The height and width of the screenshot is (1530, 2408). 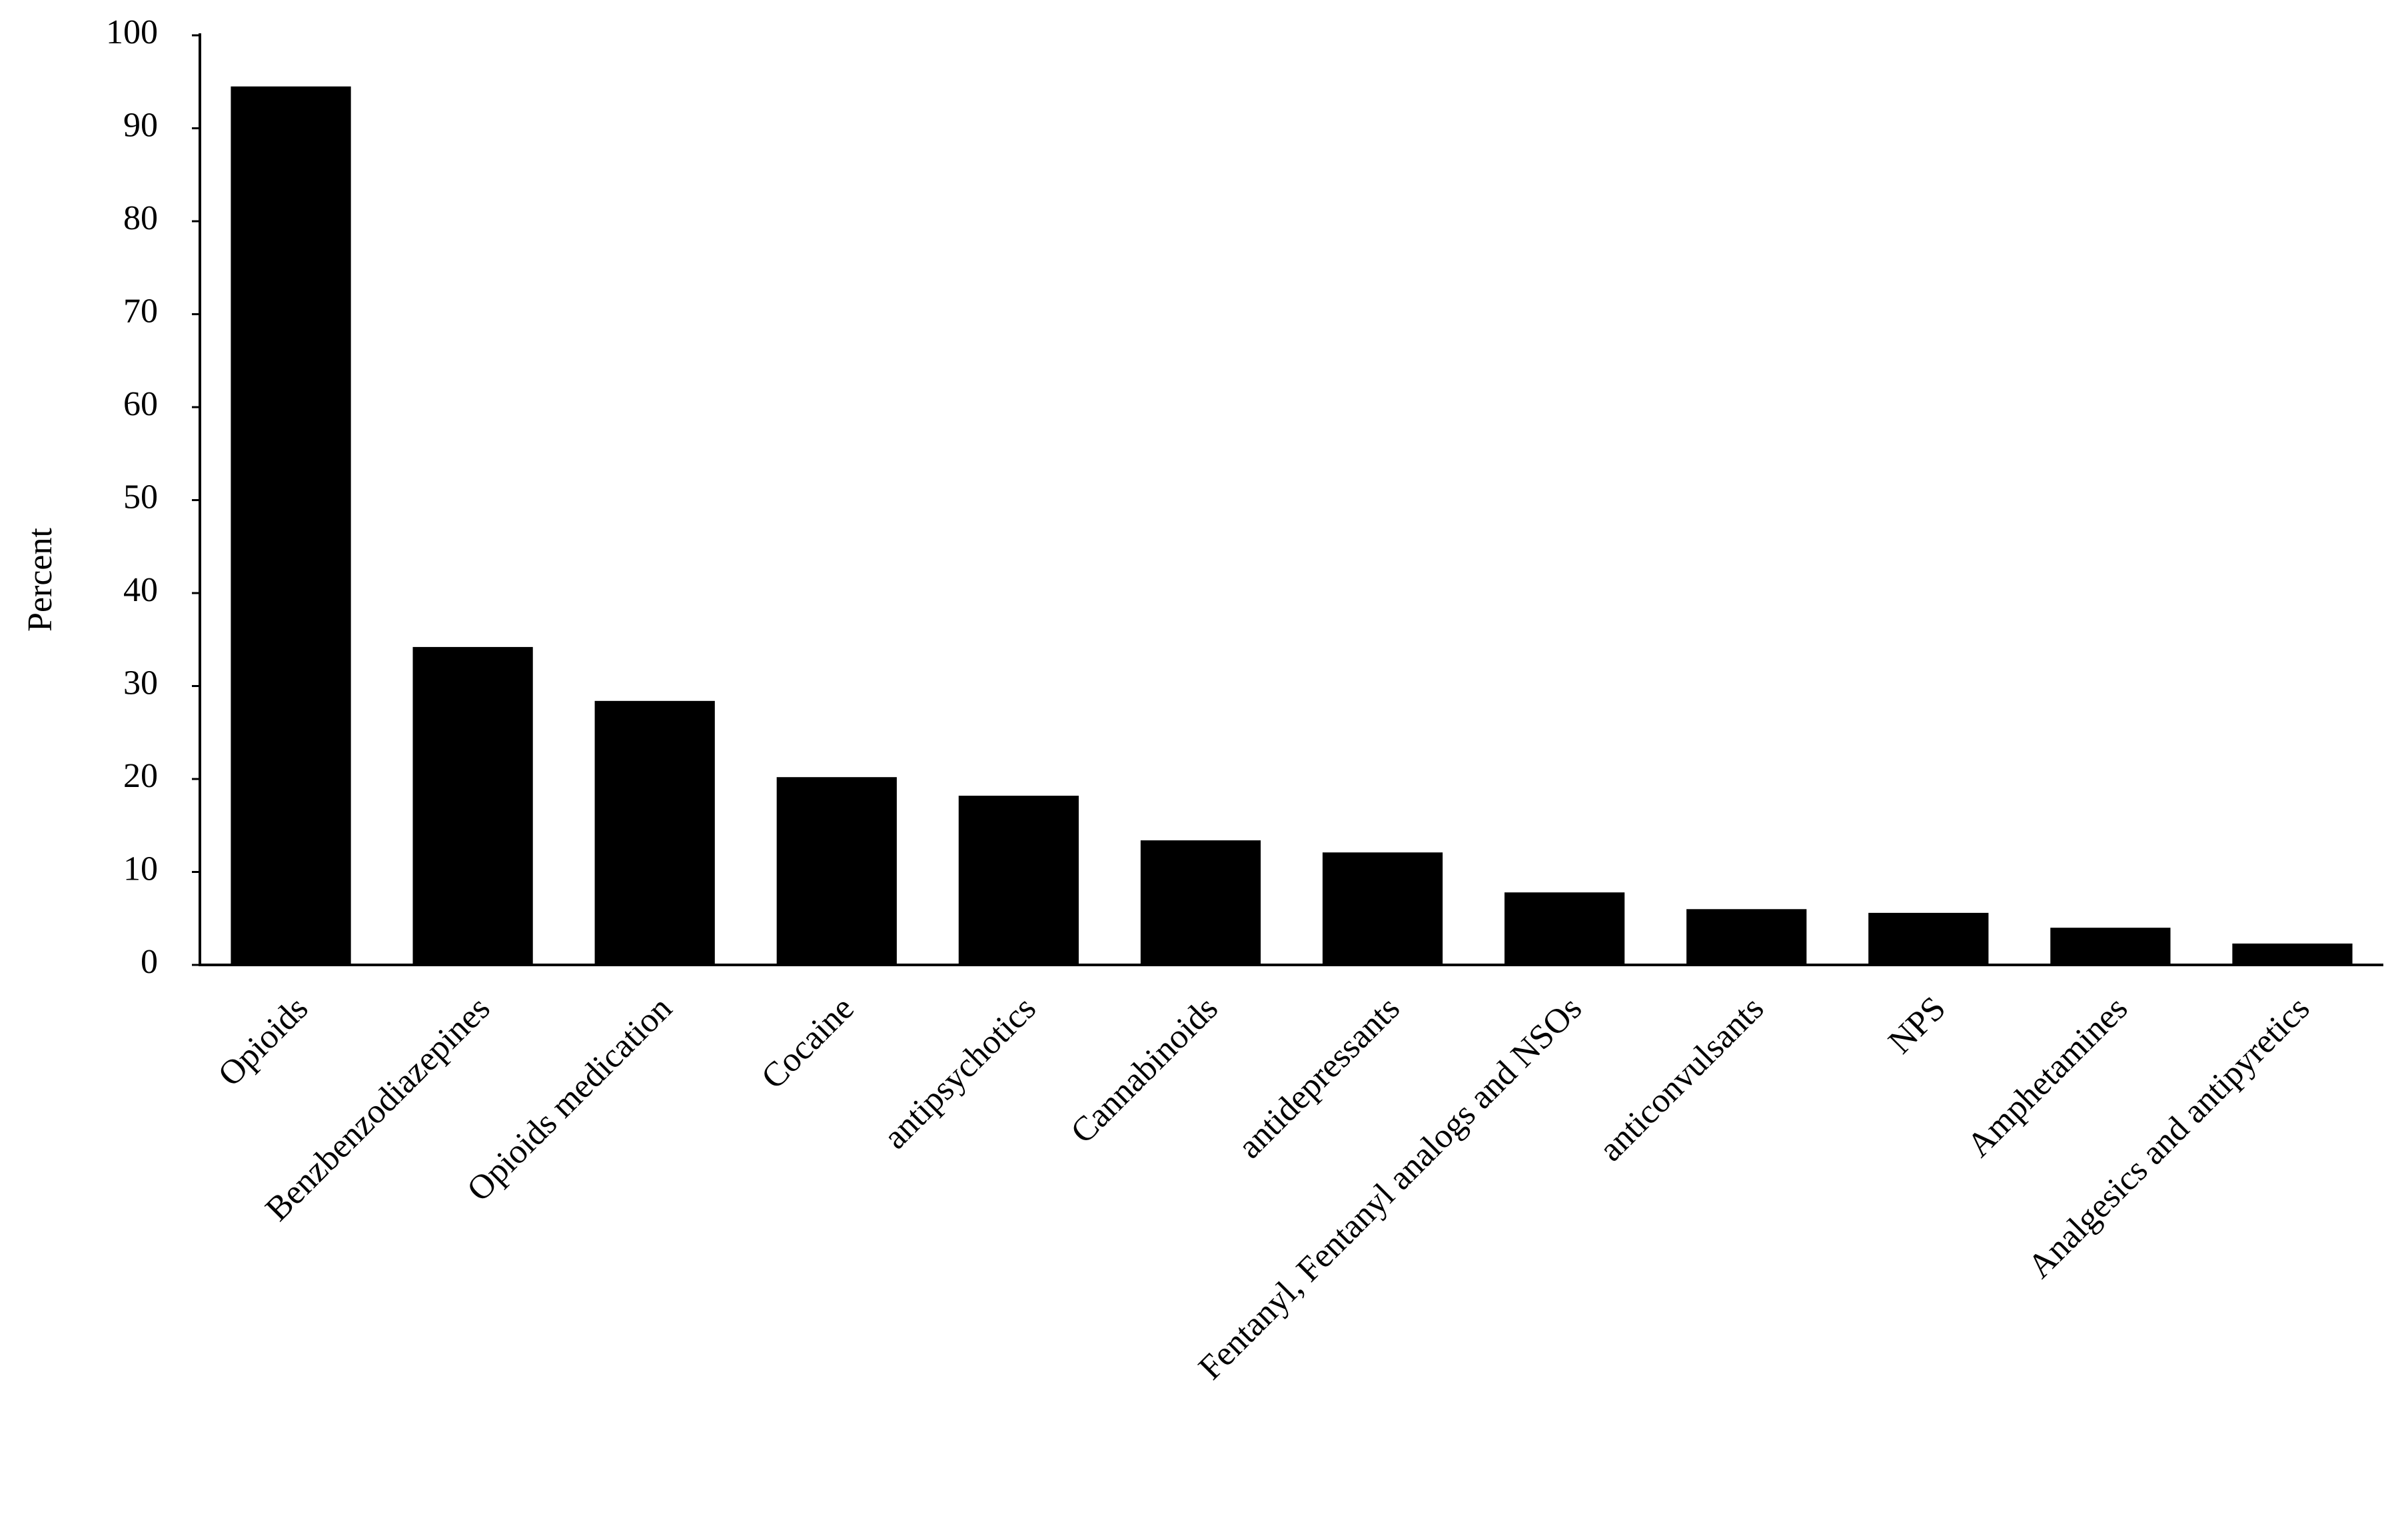 What do you see at coordinates (2047, 1077) in the screenshot?
I see `x-tick-label: Amphetamines` at bounding box center [2047, 1077].